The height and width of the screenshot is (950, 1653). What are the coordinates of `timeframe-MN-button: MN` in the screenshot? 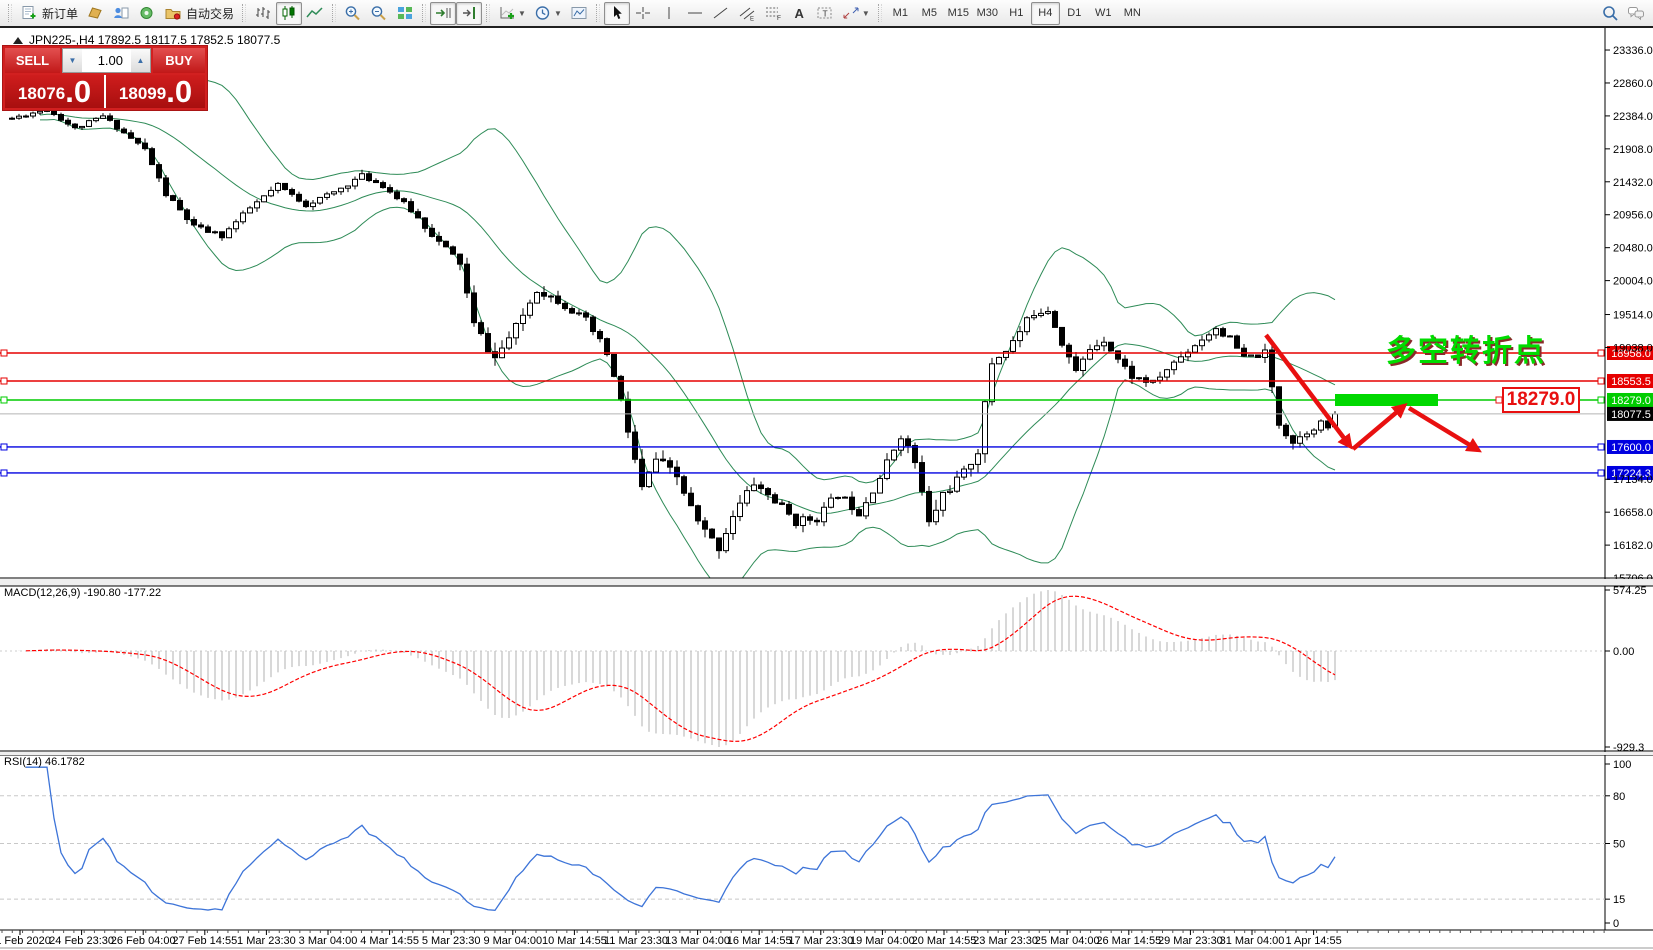 It's located at (1132, 13).